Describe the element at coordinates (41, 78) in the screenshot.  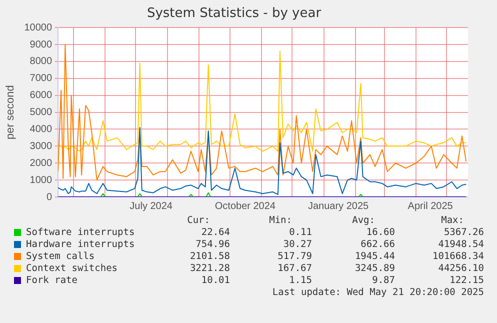
I see `y-tick-label: 7000` at that location.